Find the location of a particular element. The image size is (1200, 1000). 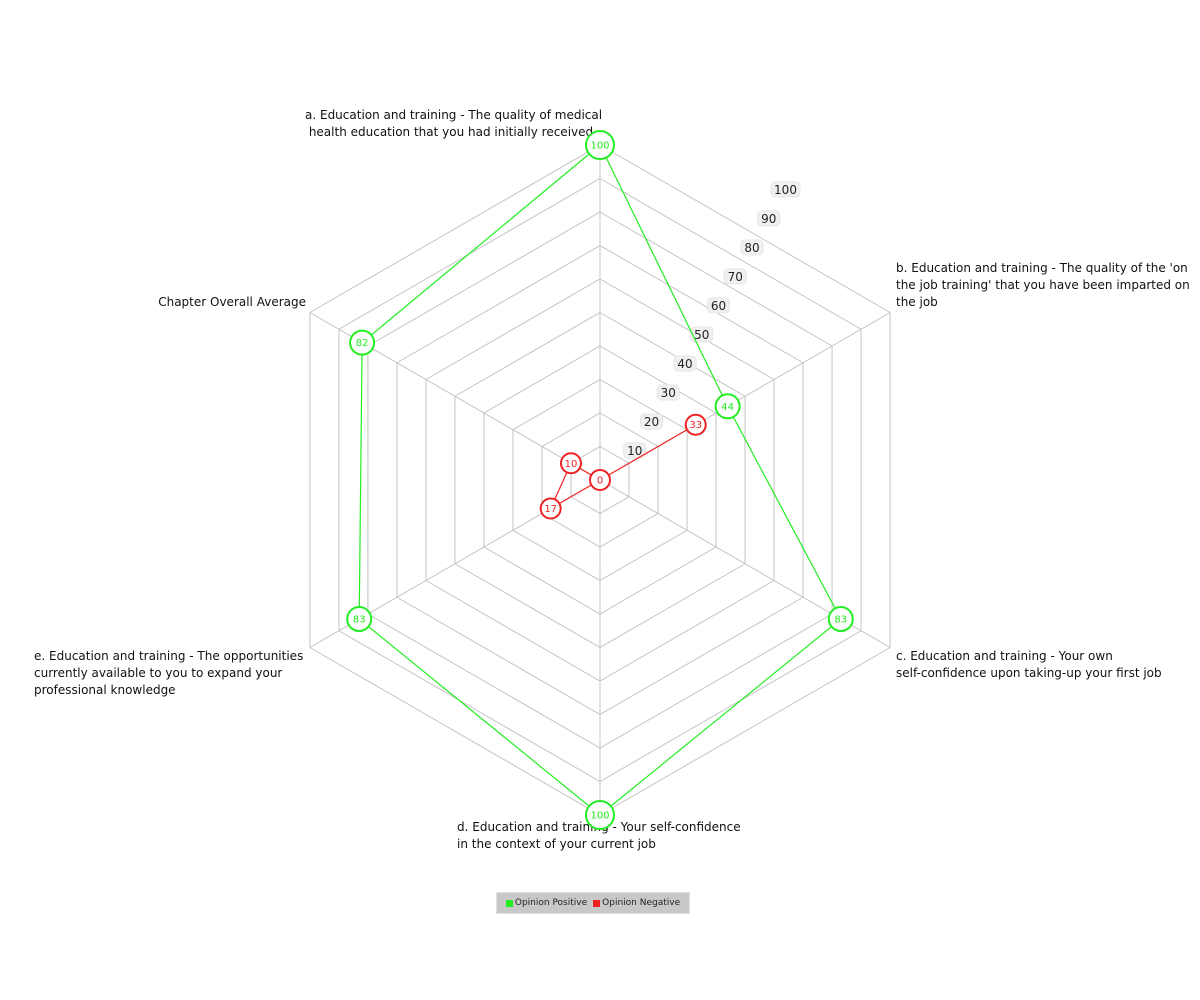

svg-text: 90 is located at coordinates (768, 219).